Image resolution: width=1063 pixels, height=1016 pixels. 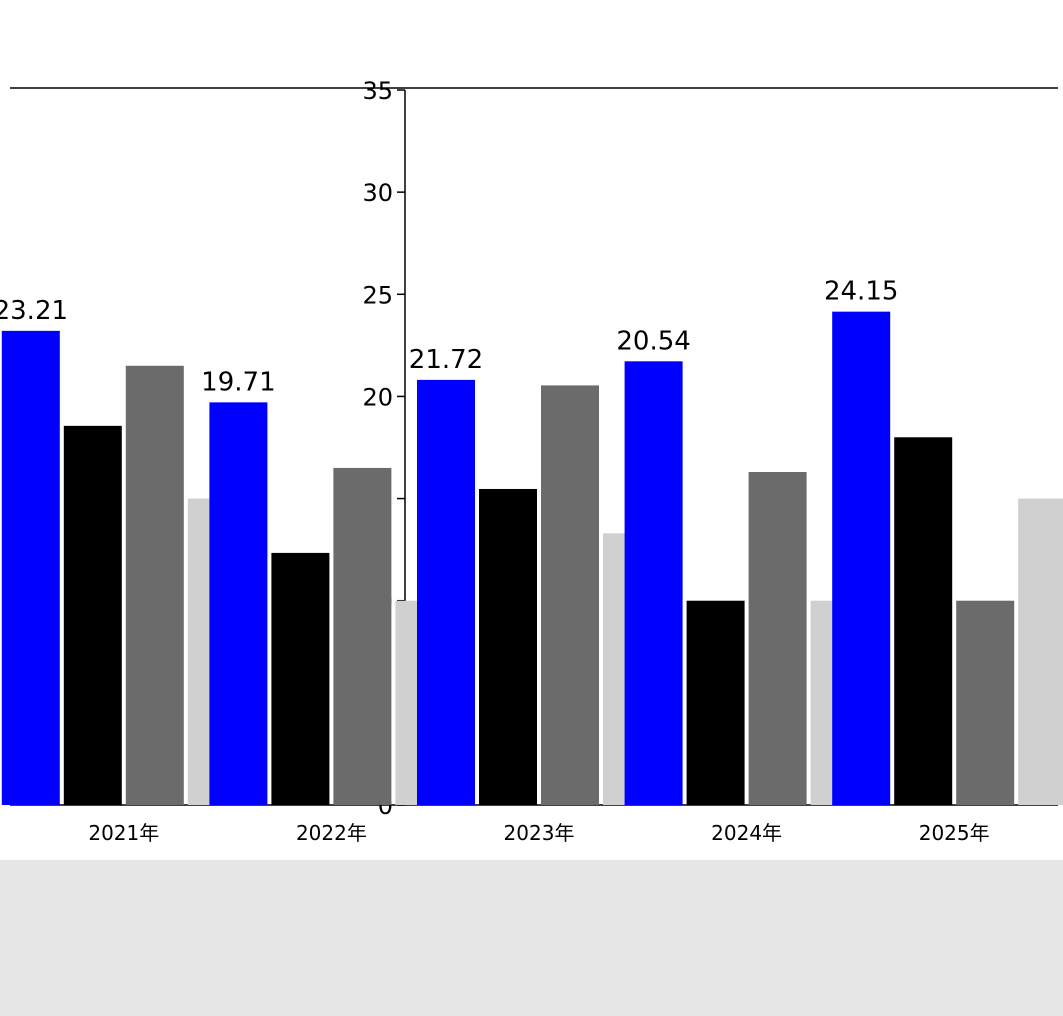 What do you see at coordinates (377, 397) in the screenshot?
I see `y-tick-label-4: 20` at bounding box center [377, 397].